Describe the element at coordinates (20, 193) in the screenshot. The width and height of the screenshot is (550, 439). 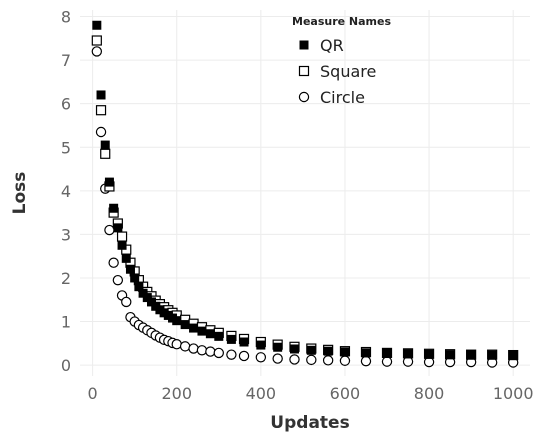
I see `y-axis-title: Loss` at that location.